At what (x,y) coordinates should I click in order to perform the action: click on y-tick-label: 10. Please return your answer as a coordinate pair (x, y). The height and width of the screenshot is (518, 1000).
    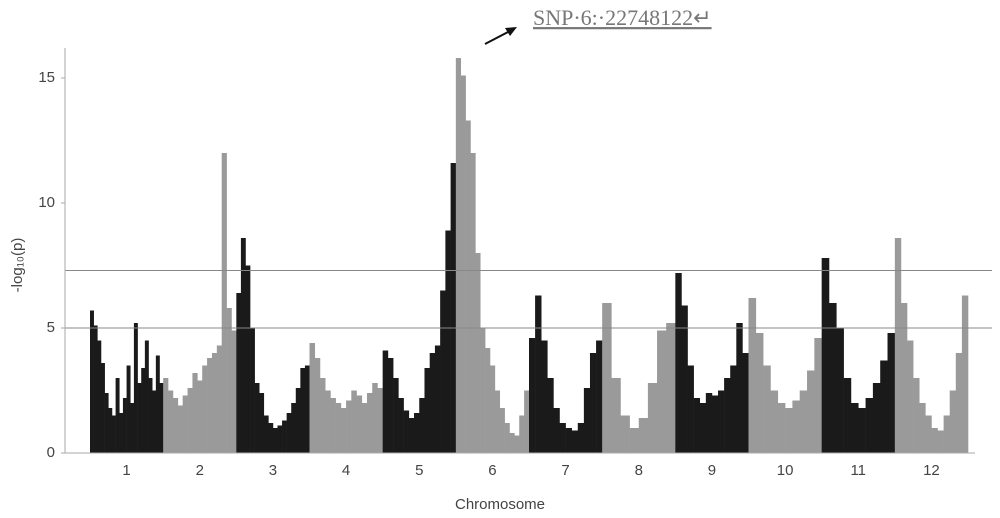
    Looking at the image, I should click on (46, 202).